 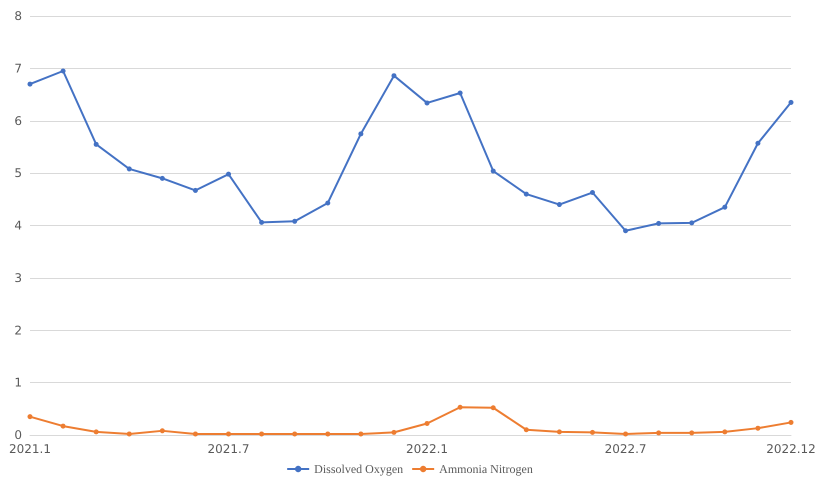 I want to click on y-tick-label: 7, so click(x=18, y=68).